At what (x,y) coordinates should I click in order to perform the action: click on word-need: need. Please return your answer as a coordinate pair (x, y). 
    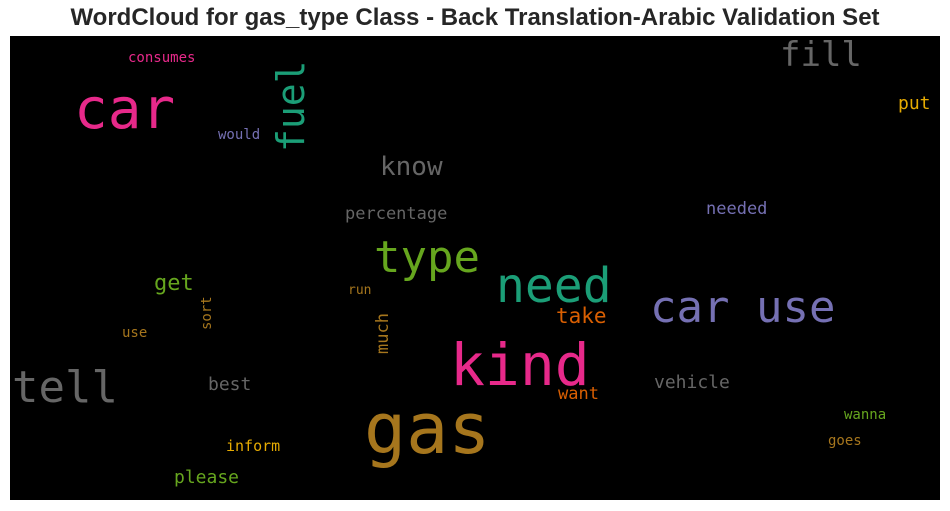
    Looking at the image, I should click on (554, 286).